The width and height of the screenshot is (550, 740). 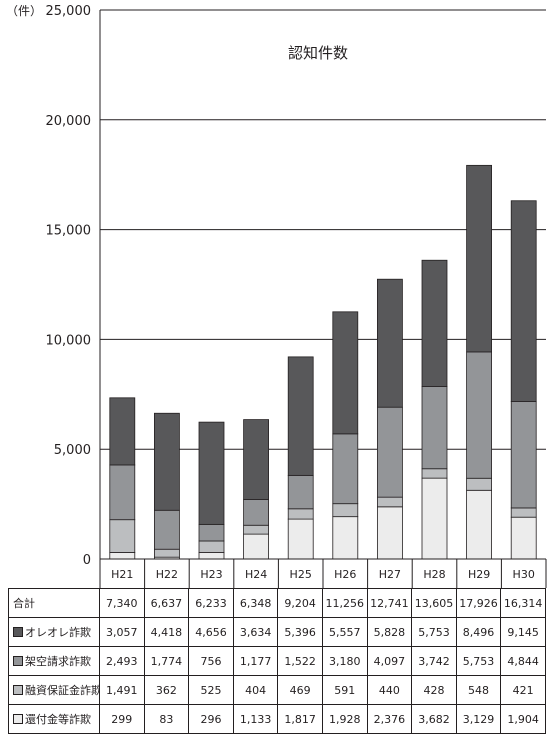 I want to click on data-label: 8,496, so click(x=478, y=632).